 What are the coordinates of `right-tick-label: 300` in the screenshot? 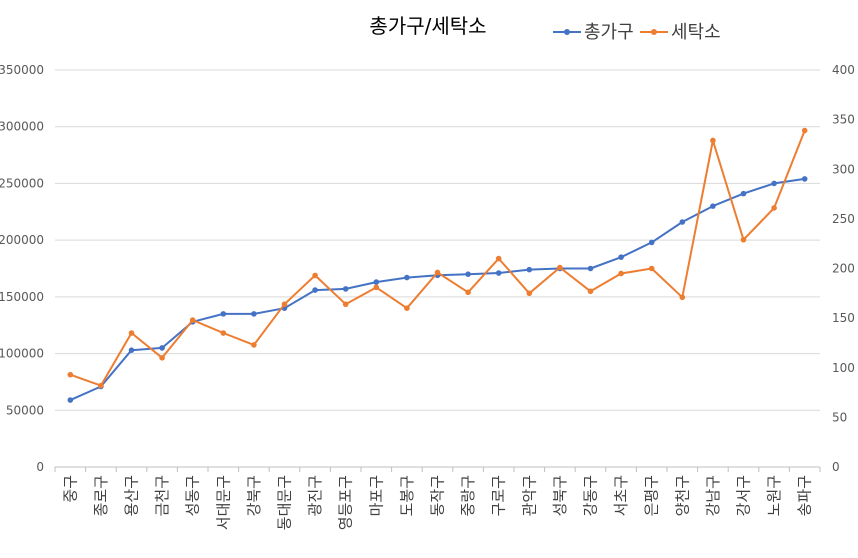 It's located at (843, 169).